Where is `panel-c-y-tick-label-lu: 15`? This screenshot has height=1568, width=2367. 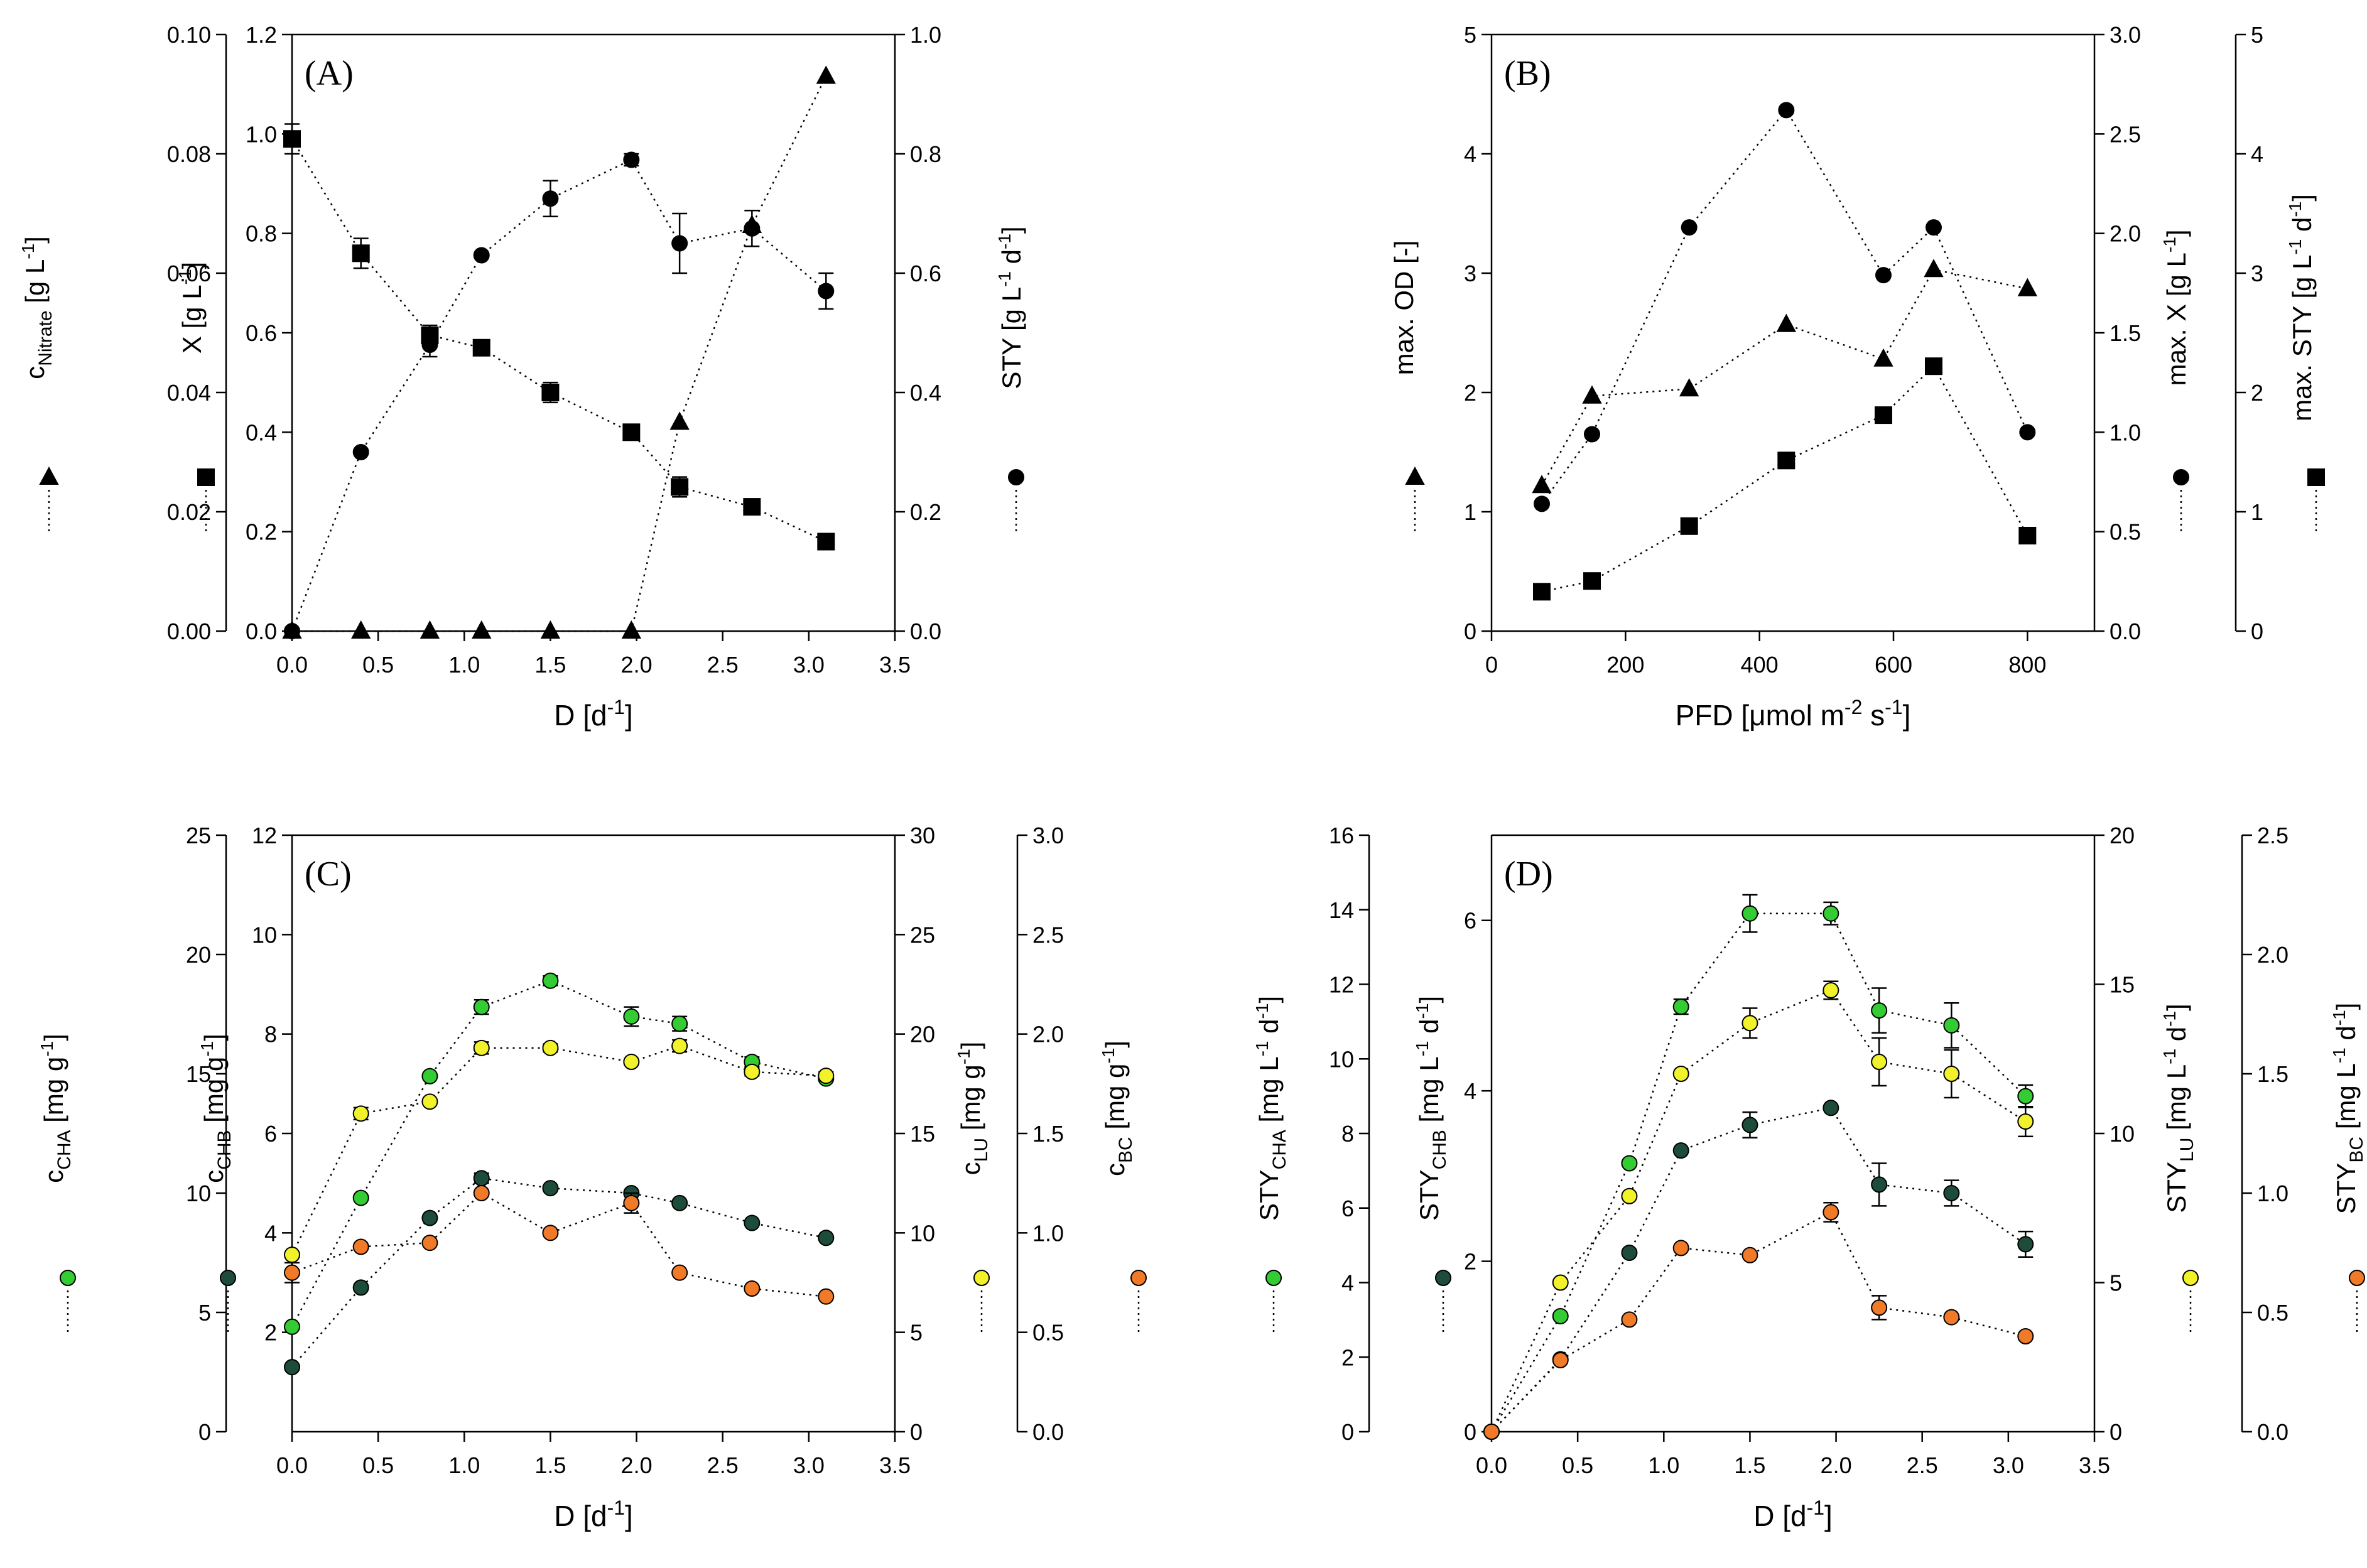 panel-c-y-tick-label-lu: 15 is located at coordinates (922, 1134).